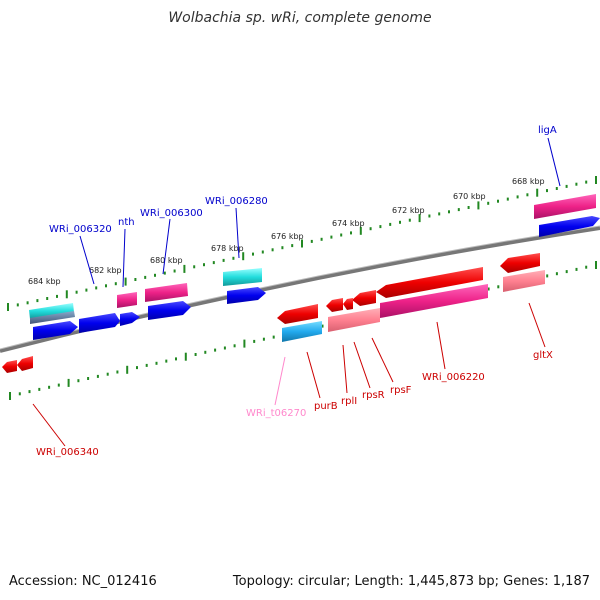 Image resolution: width=600 pixels, height=600 pixels. I want to click on gene-label-nth: nth, so click(126, 222).